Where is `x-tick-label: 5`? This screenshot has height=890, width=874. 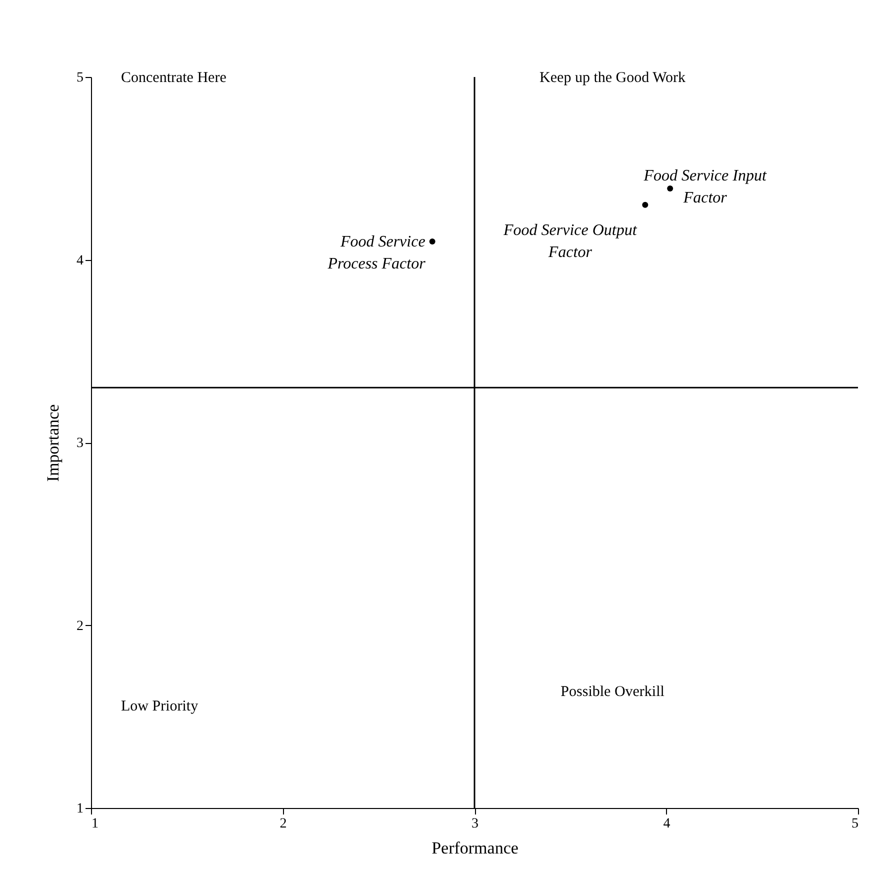 x-tick-label: 5 is located at coordinates (855, 824).